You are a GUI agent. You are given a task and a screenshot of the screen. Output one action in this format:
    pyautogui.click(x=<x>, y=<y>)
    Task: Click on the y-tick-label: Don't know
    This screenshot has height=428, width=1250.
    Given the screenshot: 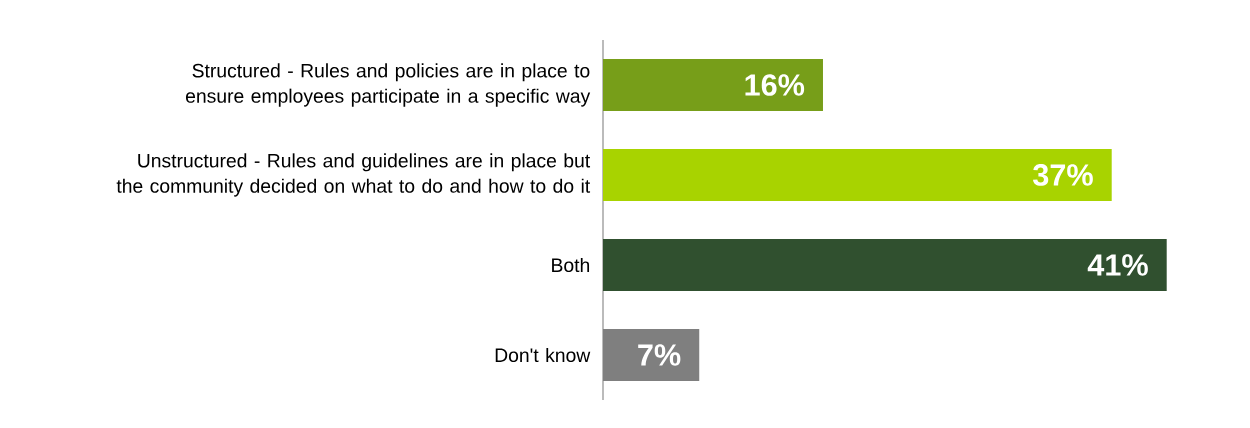 What is the action you would take?
    pyautogui.click(x=543, y=355)
    